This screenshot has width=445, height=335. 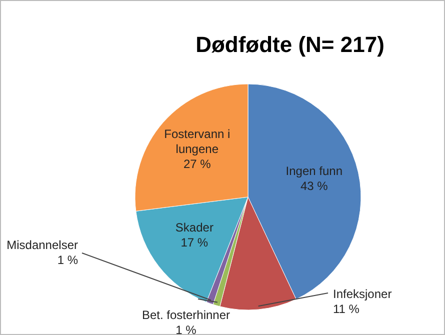 I want to click on data-label: 17 %, so click(x=194, y=243).